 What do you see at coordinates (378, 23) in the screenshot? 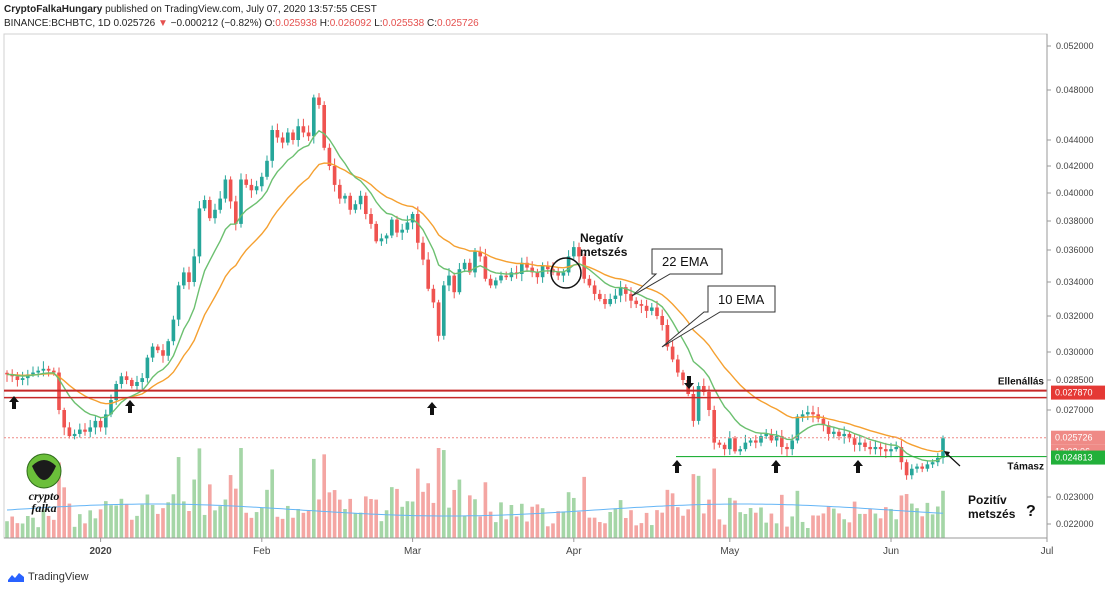
I see `low-label: L:` at bounding box center [378, 23].